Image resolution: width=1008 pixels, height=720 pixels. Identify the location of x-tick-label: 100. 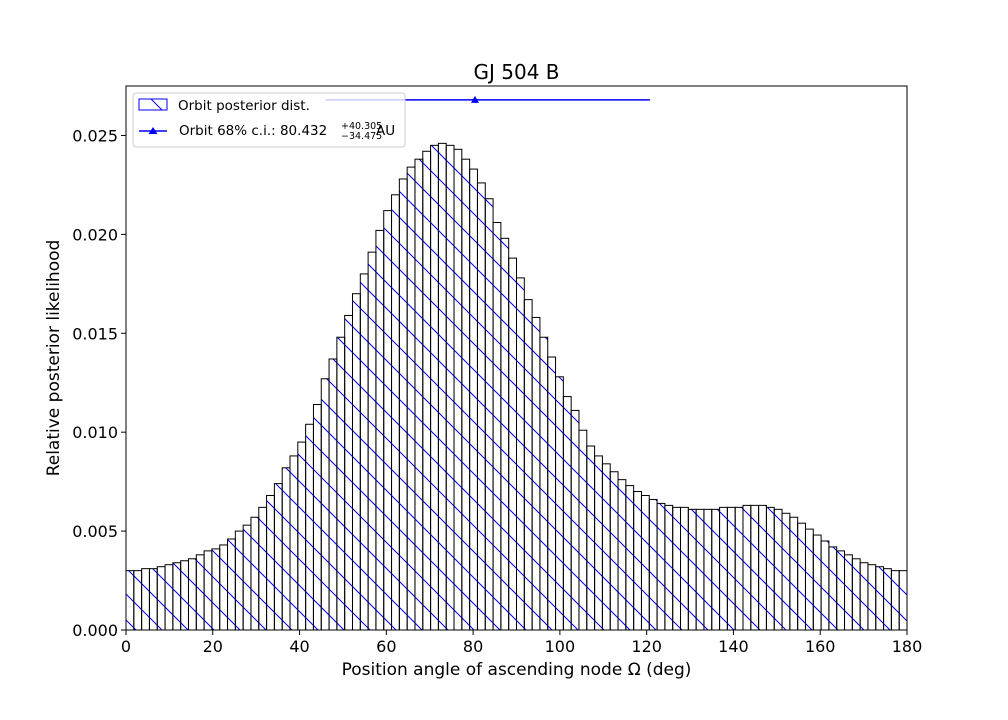
(560, 646).